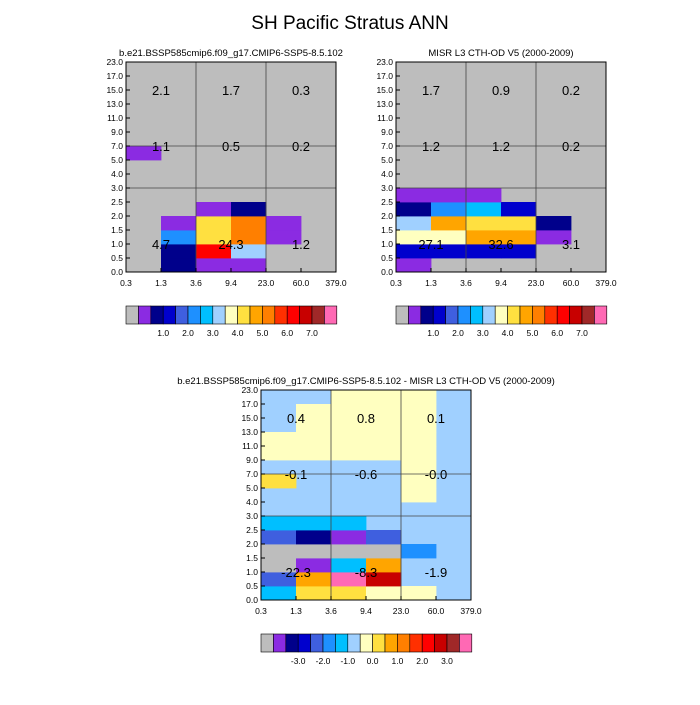 This screenshot has width=700, height=705. I want to click on y-tick-label: 5.0, so click(387, 160).